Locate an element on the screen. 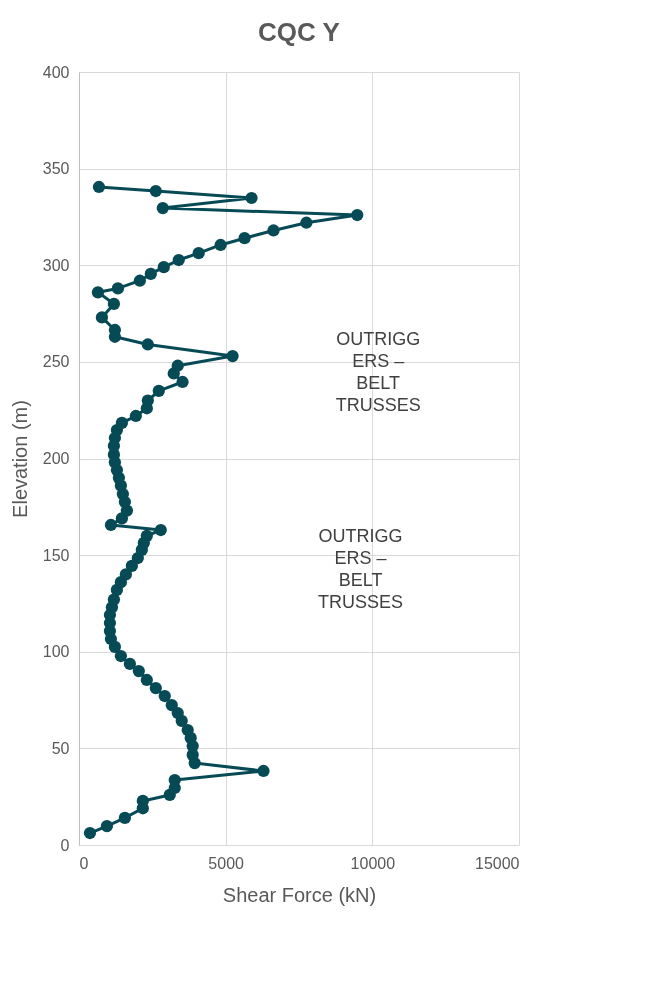  x-tick-label: 5000 is located at coordinates (226, 863).